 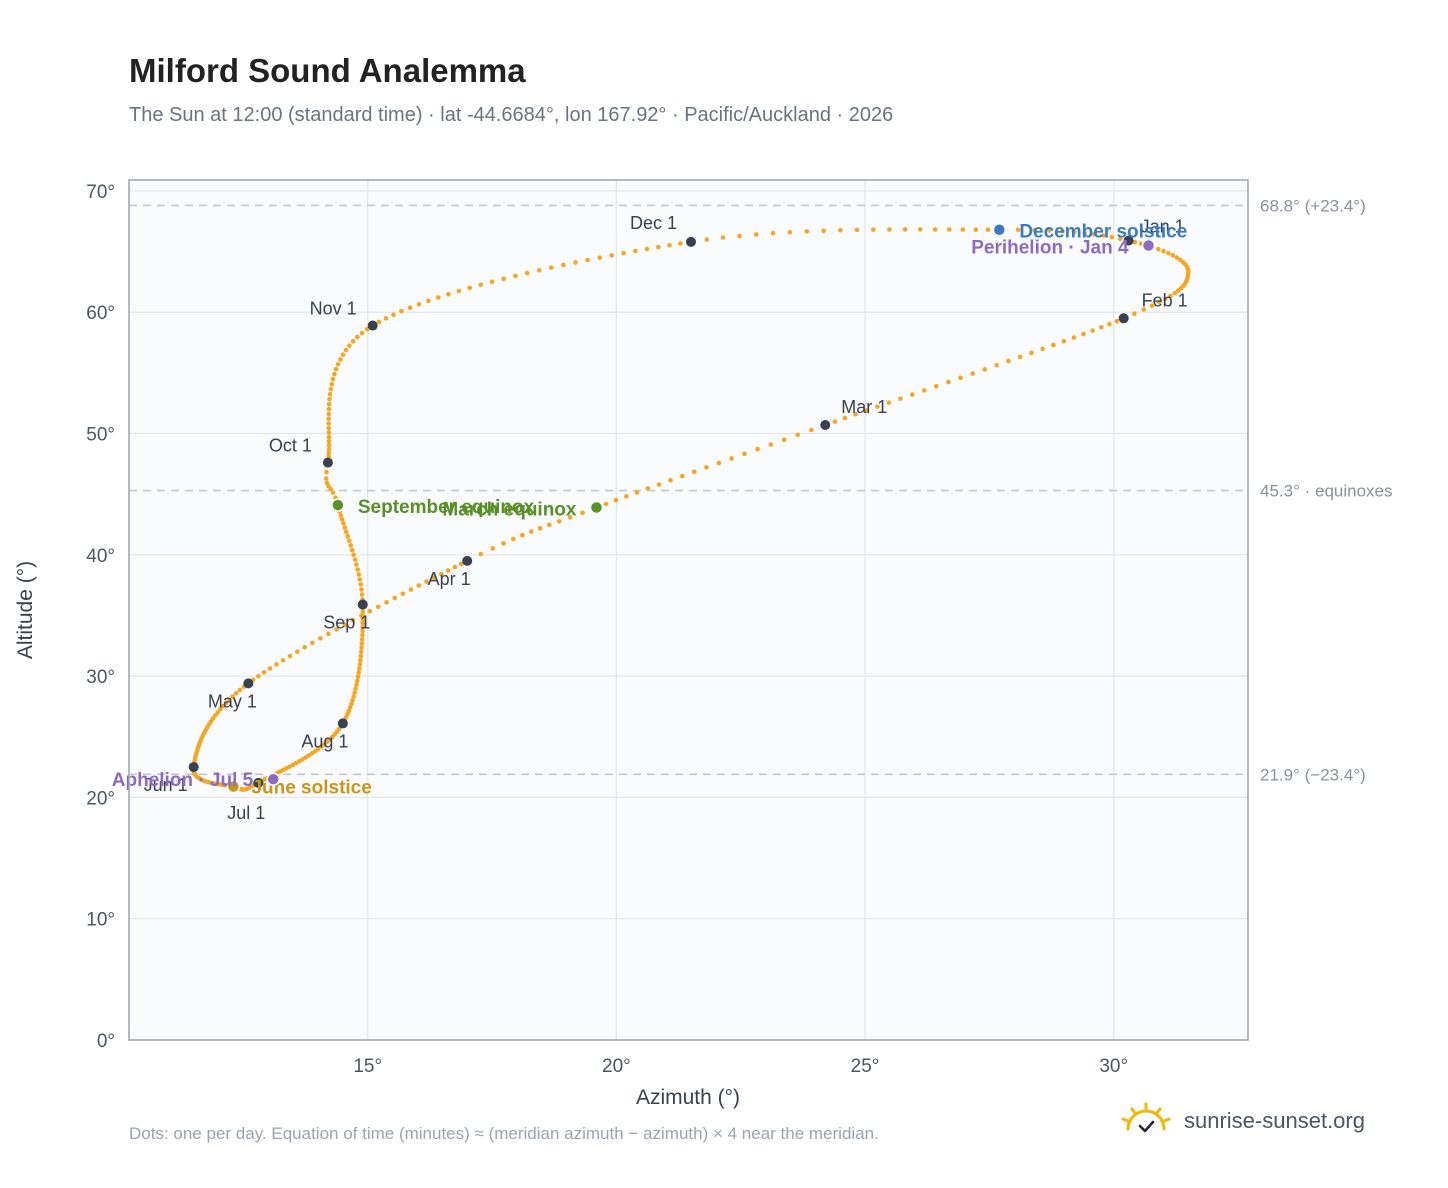 I want to click on event-label: June solstice, so click(x=311, y=787).